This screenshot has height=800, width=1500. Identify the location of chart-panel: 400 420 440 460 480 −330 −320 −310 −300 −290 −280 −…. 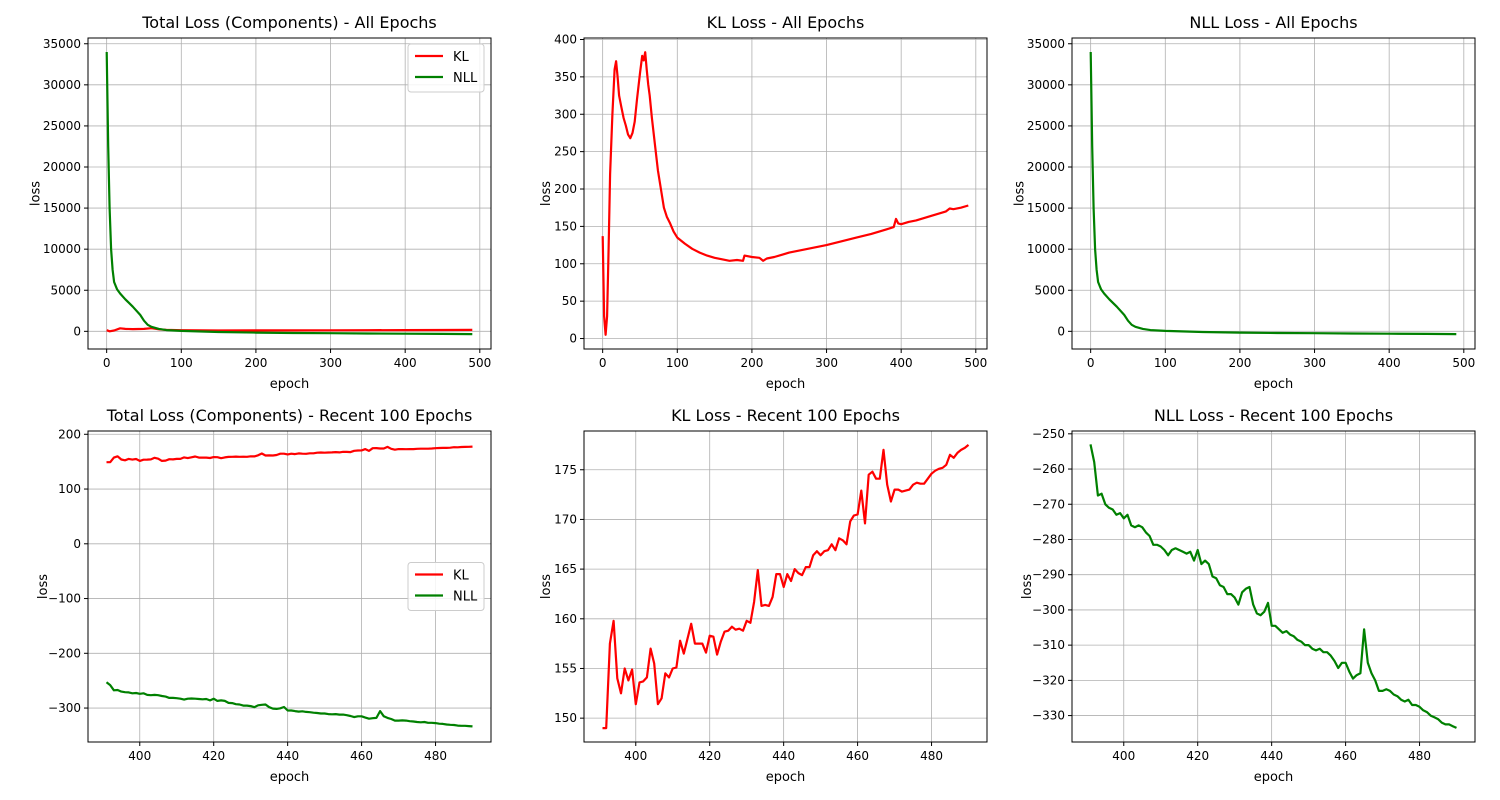
(1248, 595).